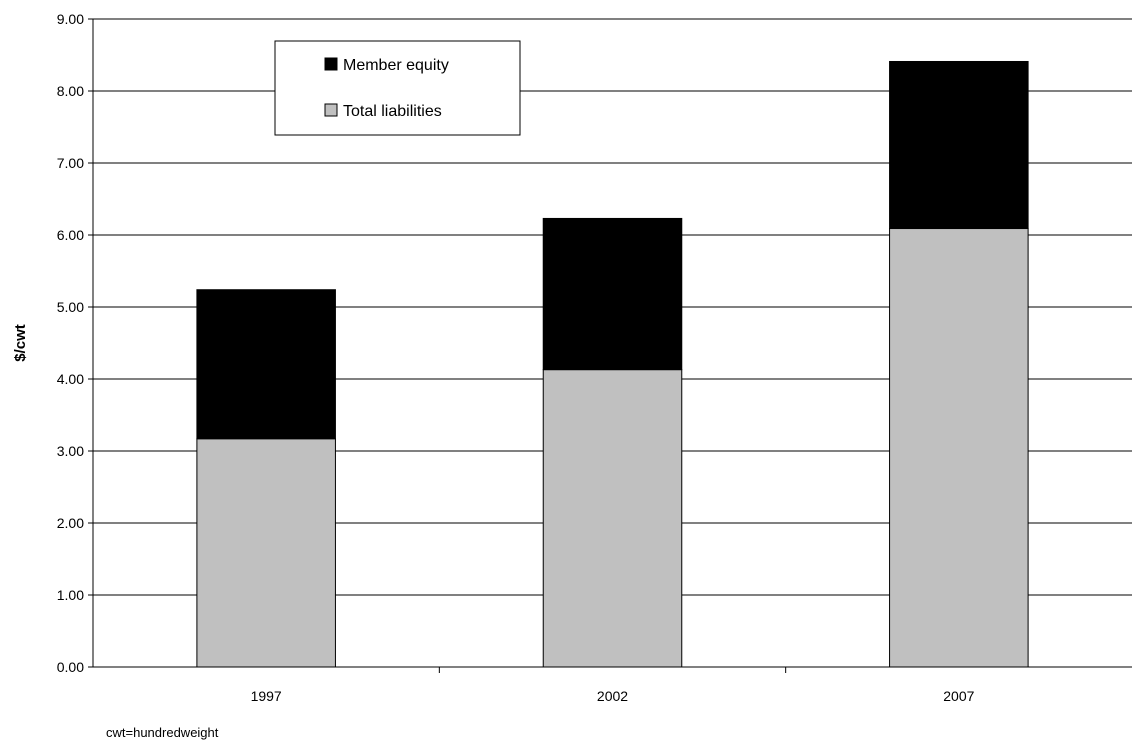 The width and height of the screenshot is (1132, 742). What do you see at coordinates (70, 523) in the screenshot?
I see `y-tick-label: 2.00` at bounding box center [70, 523].